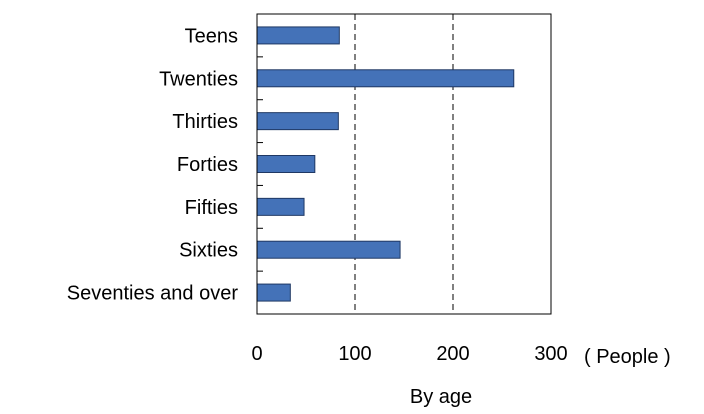 The width and height of the screenshot is (704, 414). I want to click on x-axis-tick-labels: 0 100 200 300, so click(409, 354).